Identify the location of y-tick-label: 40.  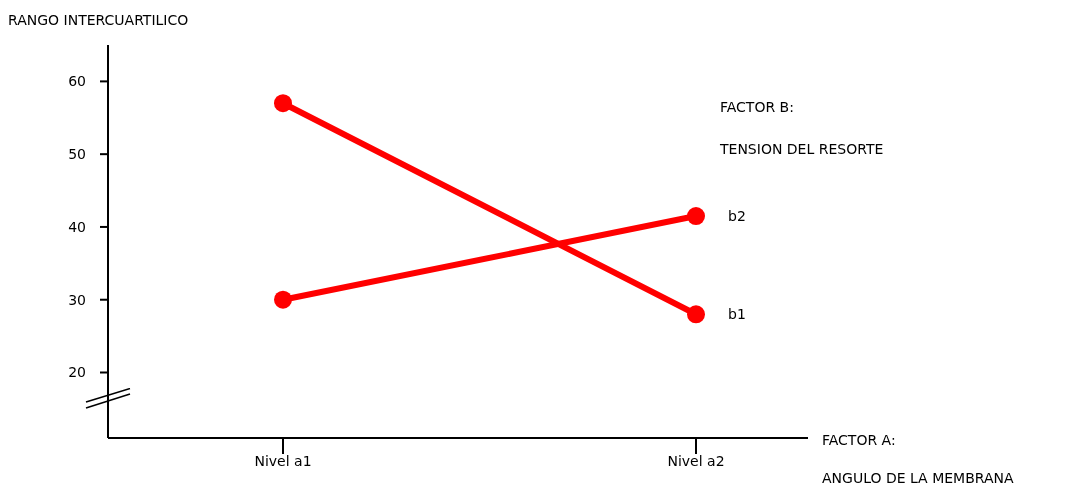
(77, 226).